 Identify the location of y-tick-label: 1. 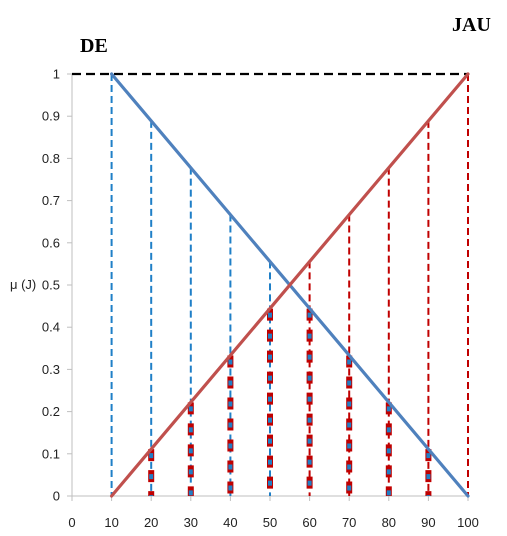
(56, 74).